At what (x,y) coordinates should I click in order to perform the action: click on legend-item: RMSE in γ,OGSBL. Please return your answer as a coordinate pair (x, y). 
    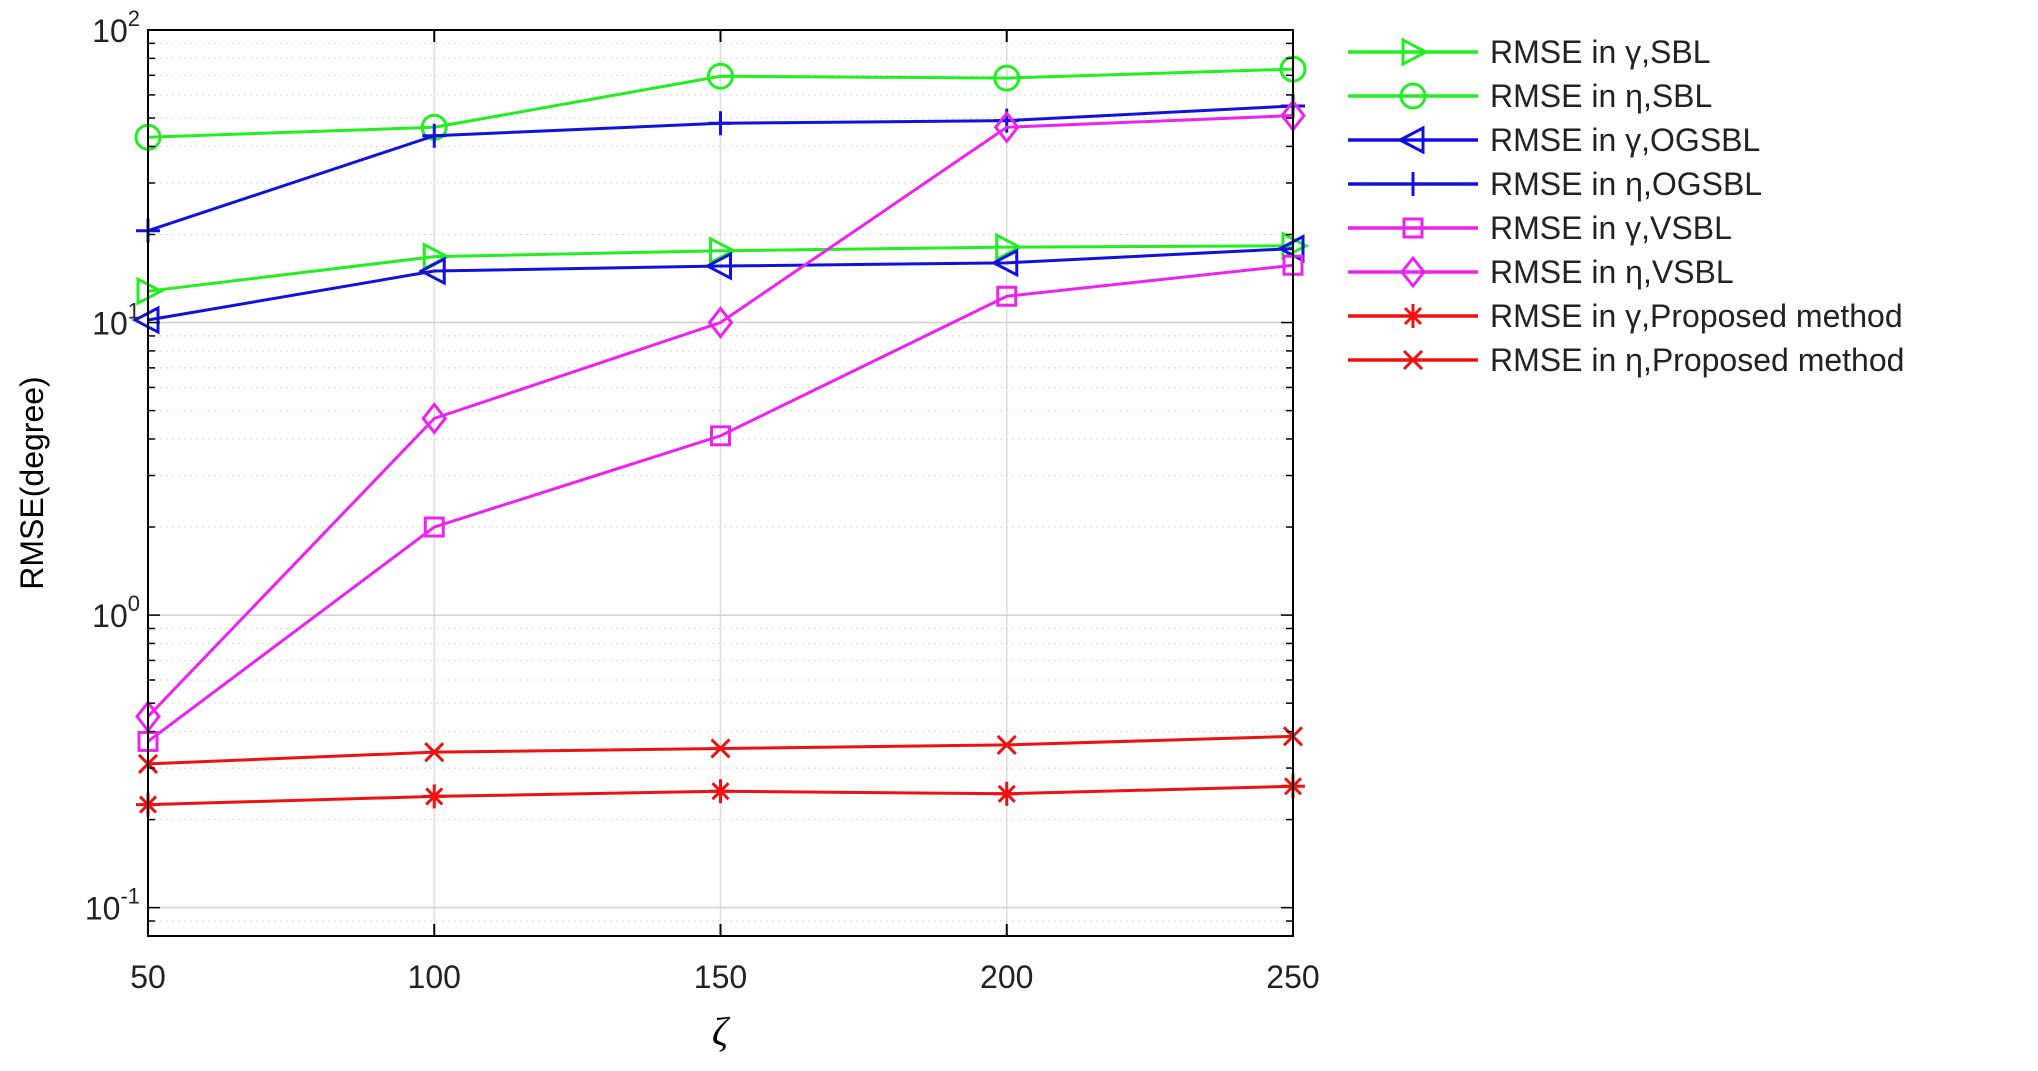
    Looking at the image, I should click on (1554, 140).